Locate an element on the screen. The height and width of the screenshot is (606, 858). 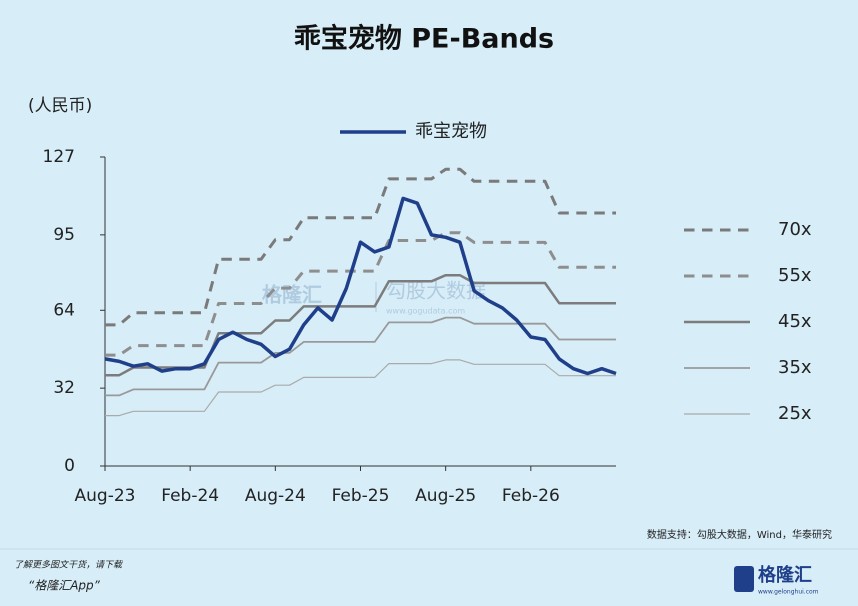
logo-text: 格隆汇 is located at coordinates (785, 575).